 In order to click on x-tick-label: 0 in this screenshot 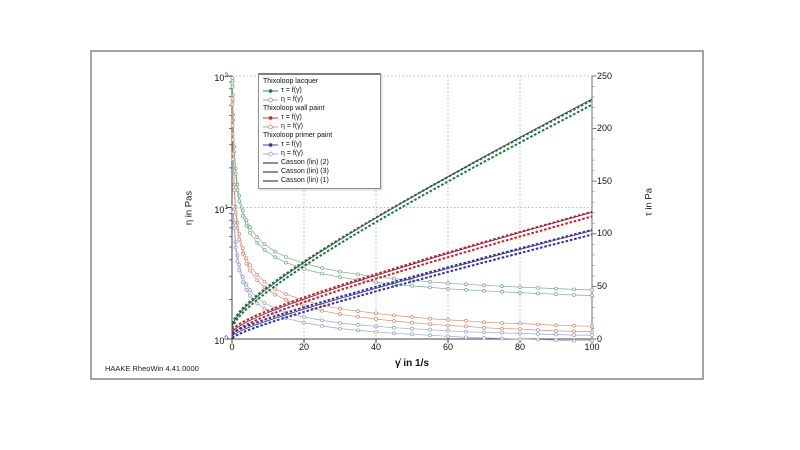, I will do `click(232, 347)`.